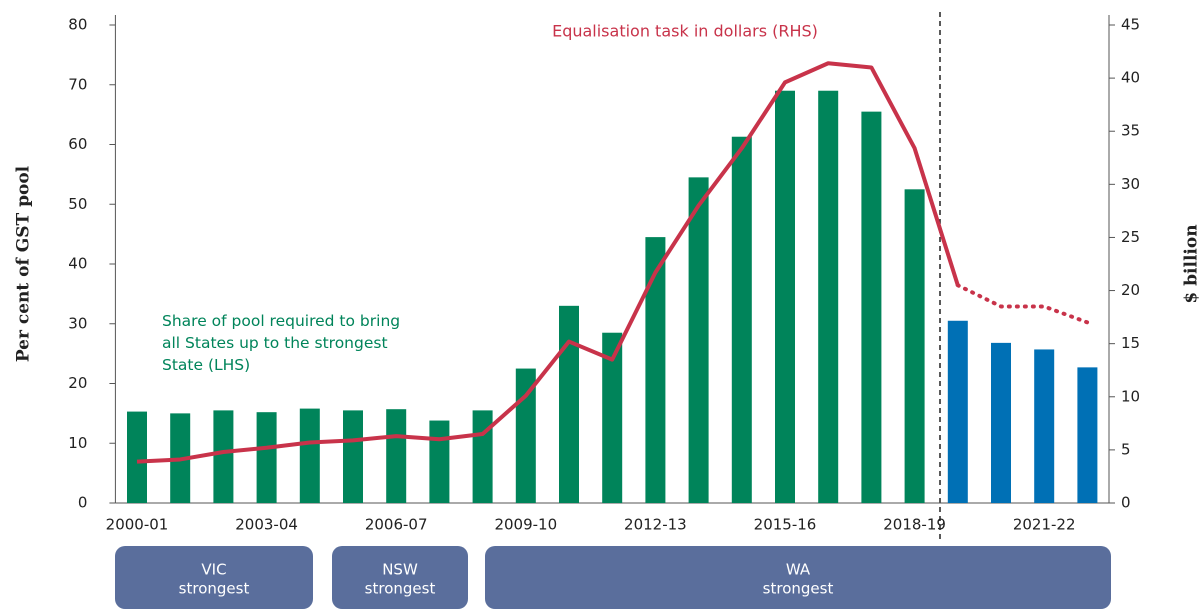 Image resolution: width=1204 pixels, height=613 pixels. Describe the element at coordinates (396, 525) in the screenshot. I see `x-tick-label: 2006-07` at that location.